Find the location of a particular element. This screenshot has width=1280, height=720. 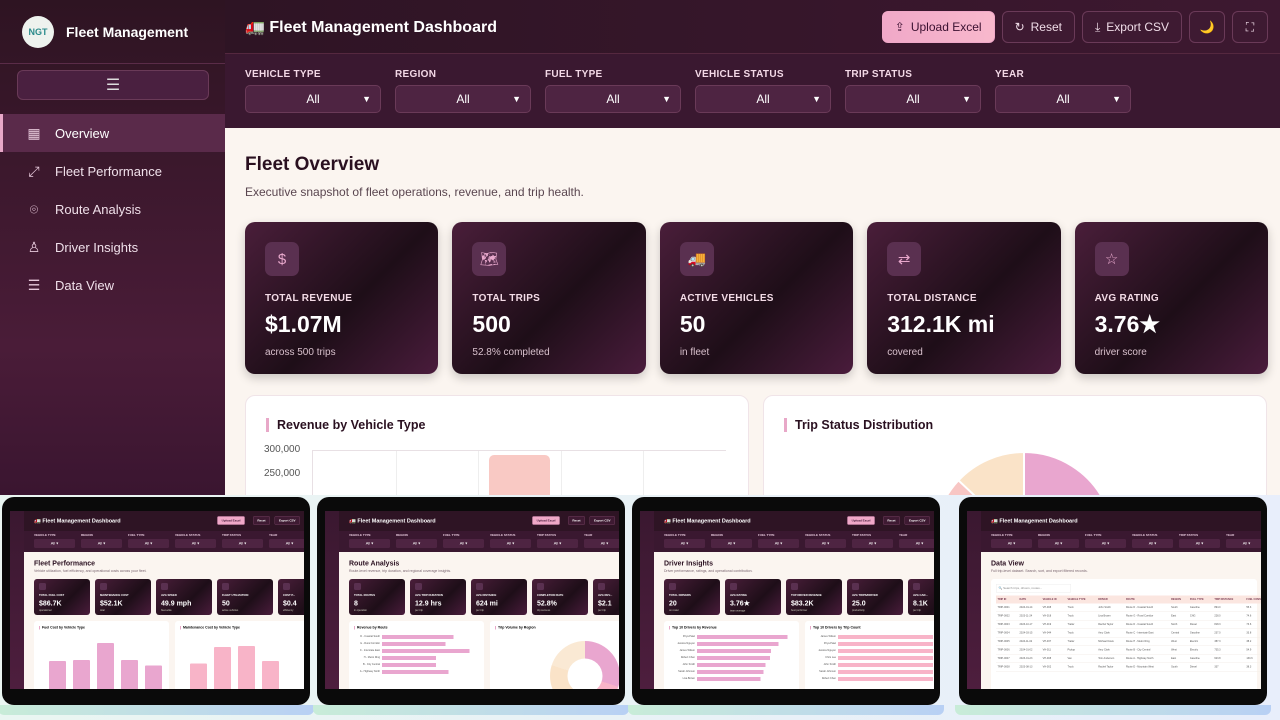

sidebar-item-data-view: ☰ Data View is located at coordinates (112, 285).